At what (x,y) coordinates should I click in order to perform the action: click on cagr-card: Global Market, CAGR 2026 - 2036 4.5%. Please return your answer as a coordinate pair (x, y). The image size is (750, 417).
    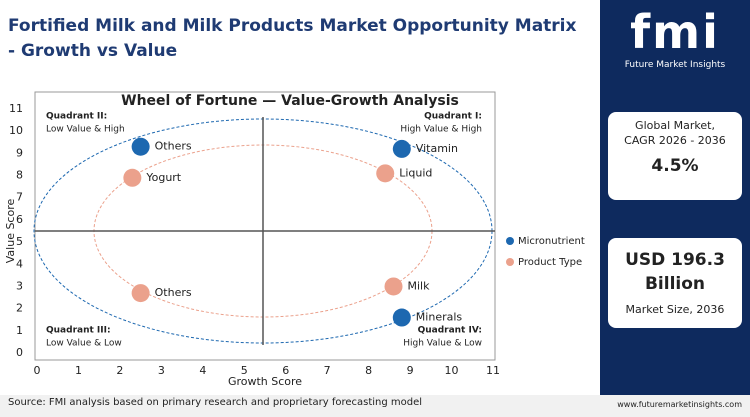
    Looking at the image, I should click on (675, 156).